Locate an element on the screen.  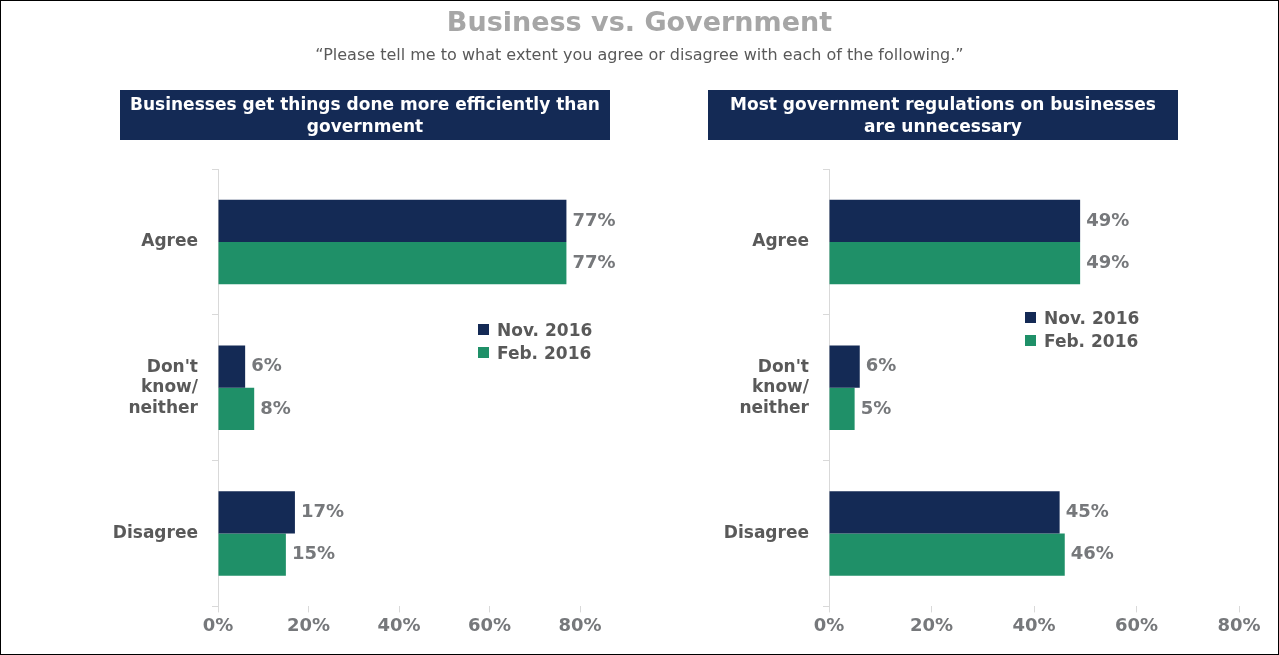
chart-title: Businesses get things done more efficiently than government is located at coordinates (365, 115).